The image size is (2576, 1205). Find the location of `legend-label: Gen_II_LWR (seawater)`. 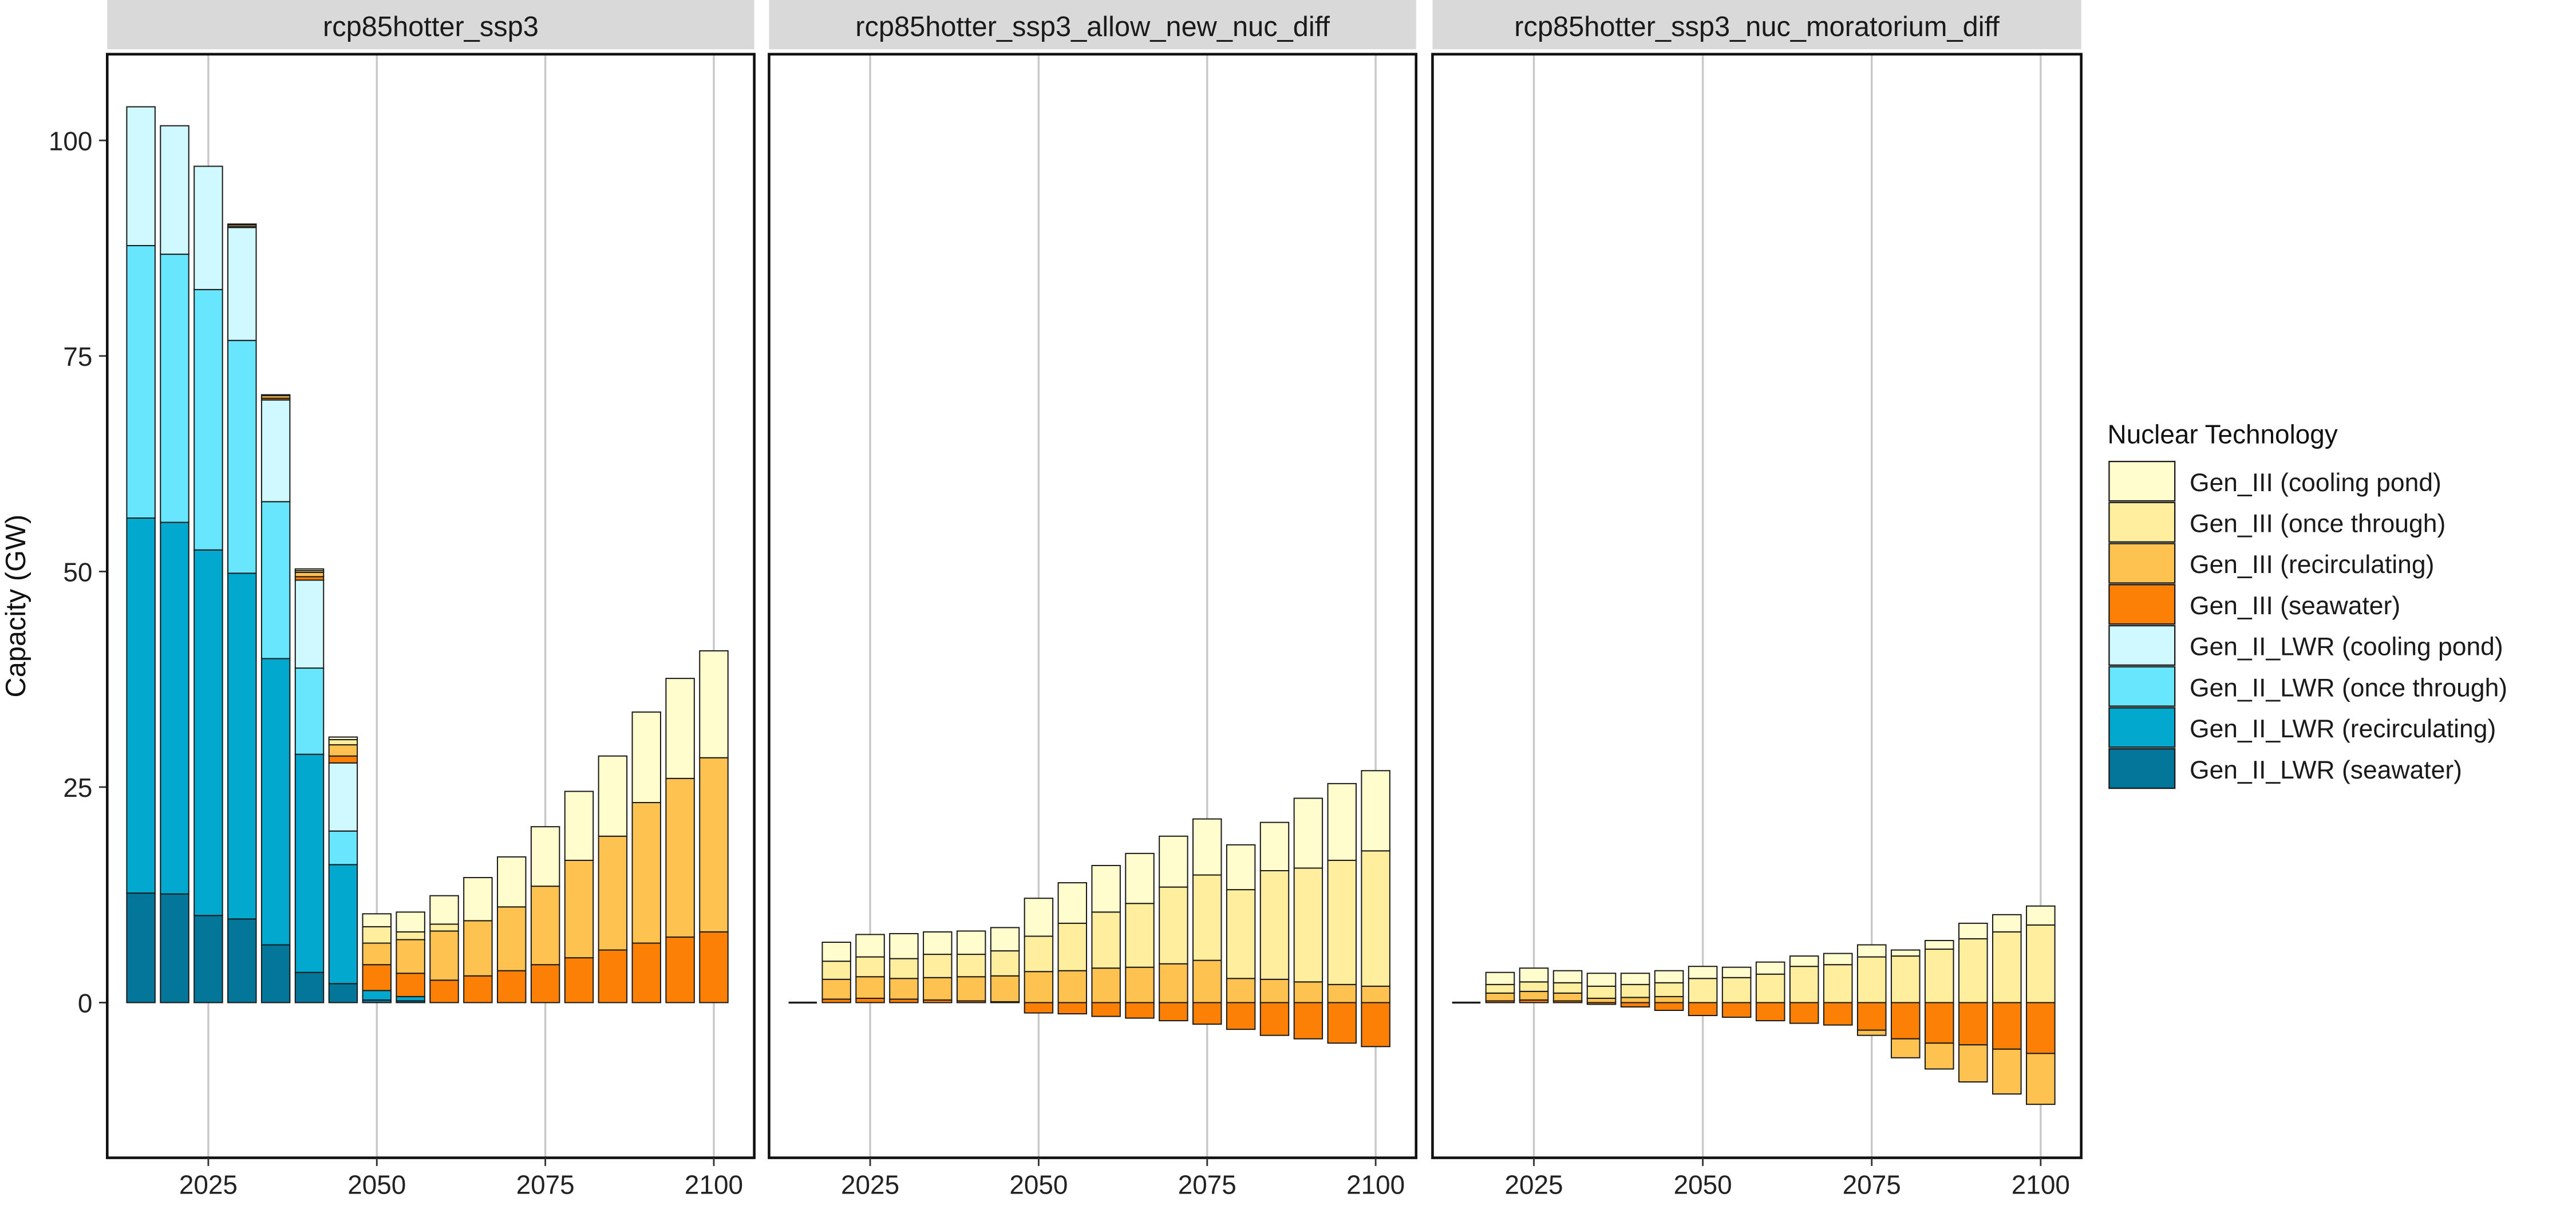

legend-label: Gen_II_LWR (seawater) is located at coordinates (2326, 770).